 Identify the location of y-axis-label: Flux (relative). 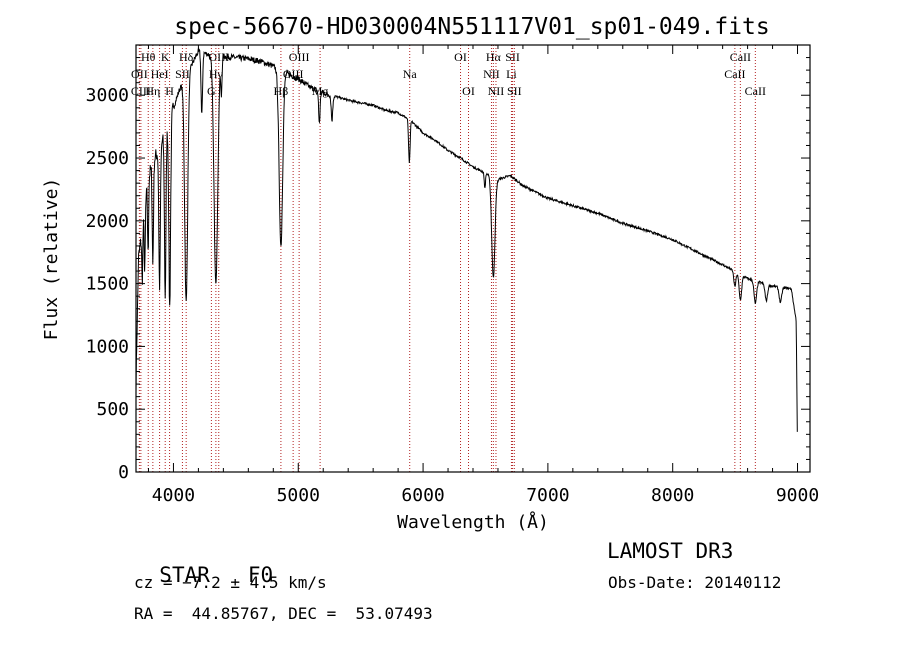
(51, 259).